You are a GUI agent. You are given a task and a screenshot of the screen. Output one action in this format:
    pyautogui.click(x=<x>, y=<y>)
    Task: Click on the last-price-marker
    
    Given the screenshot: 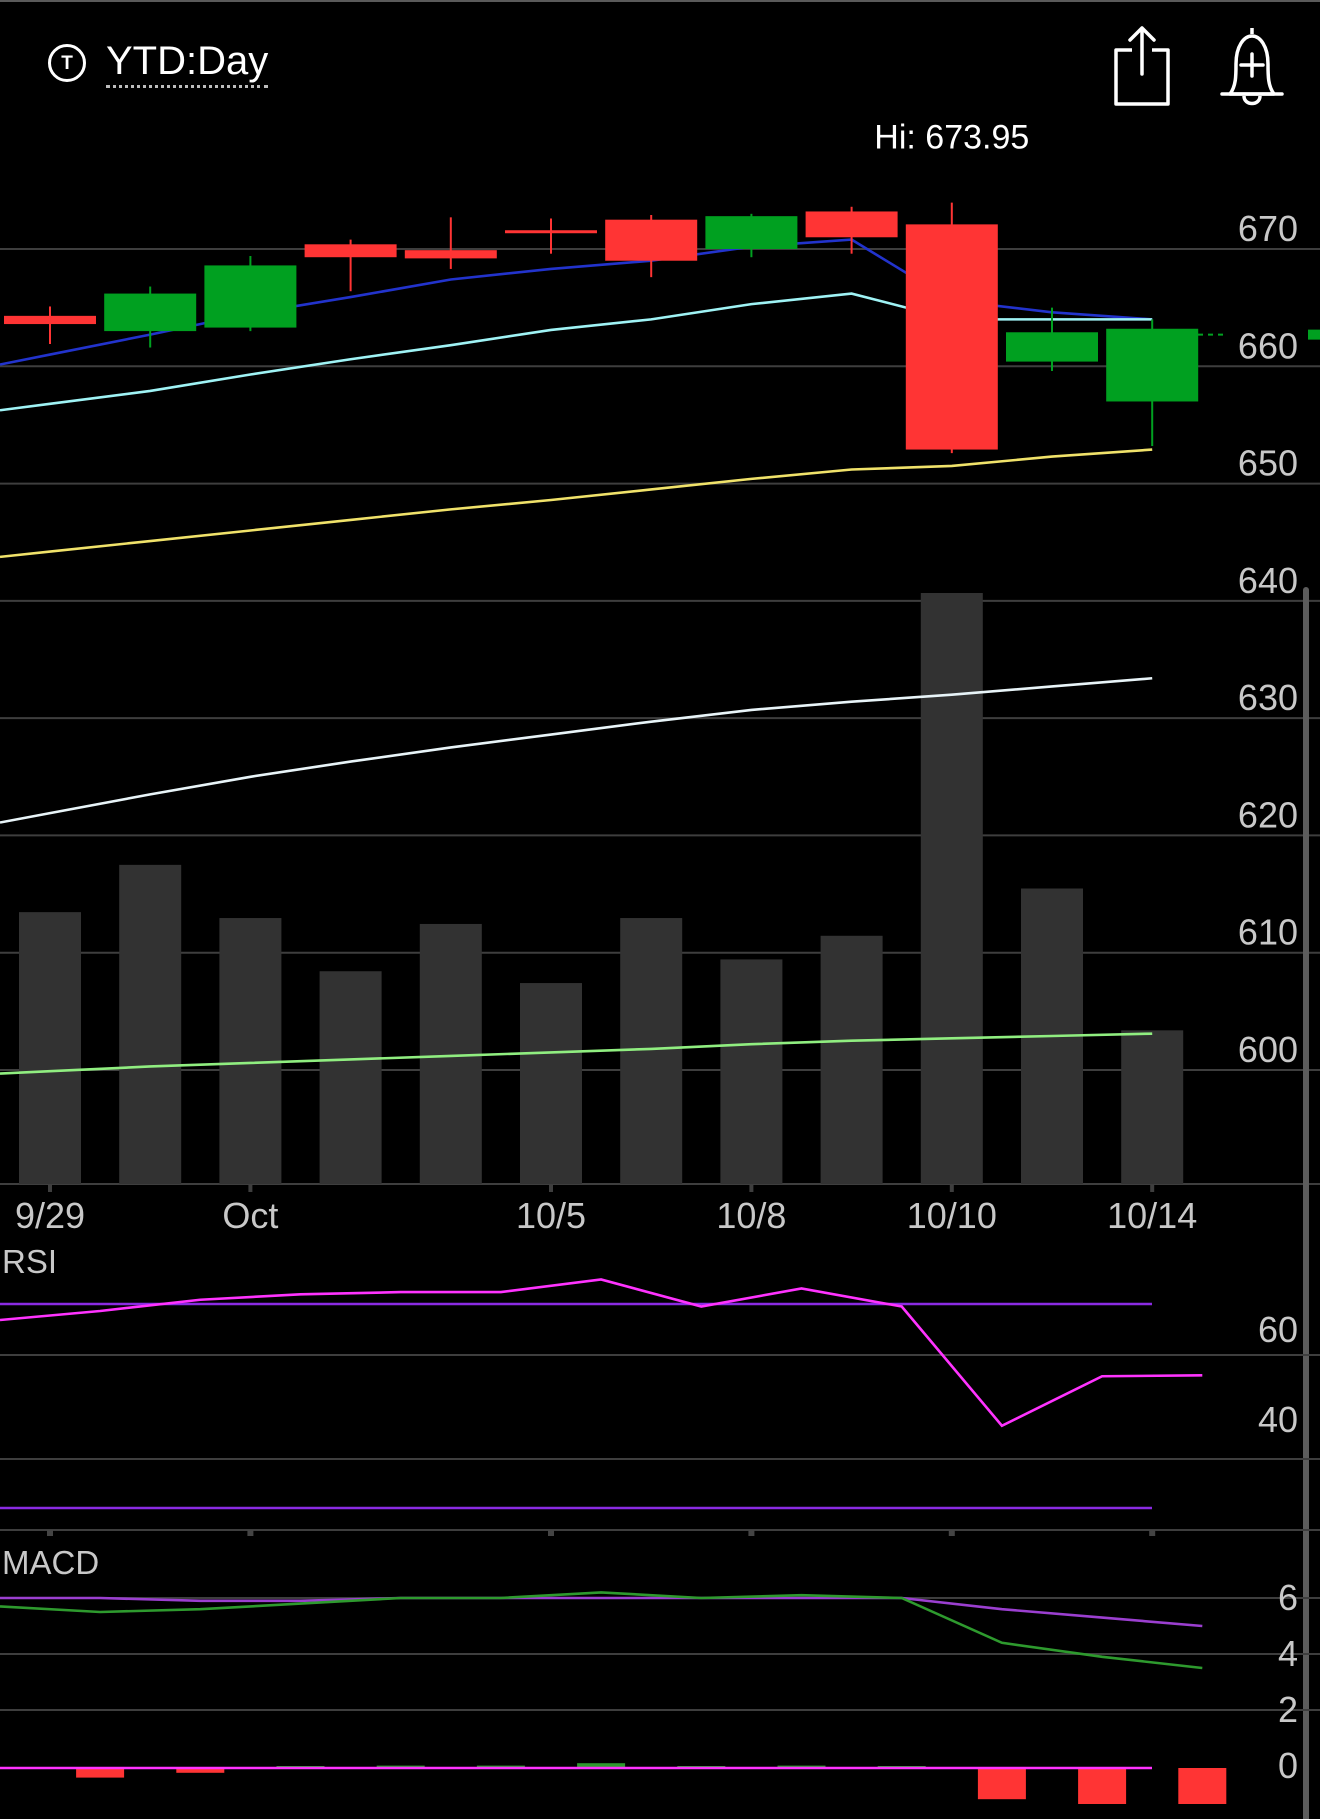 What is the action you would take?
    pyautogui.click(x=1314, y=334)
    